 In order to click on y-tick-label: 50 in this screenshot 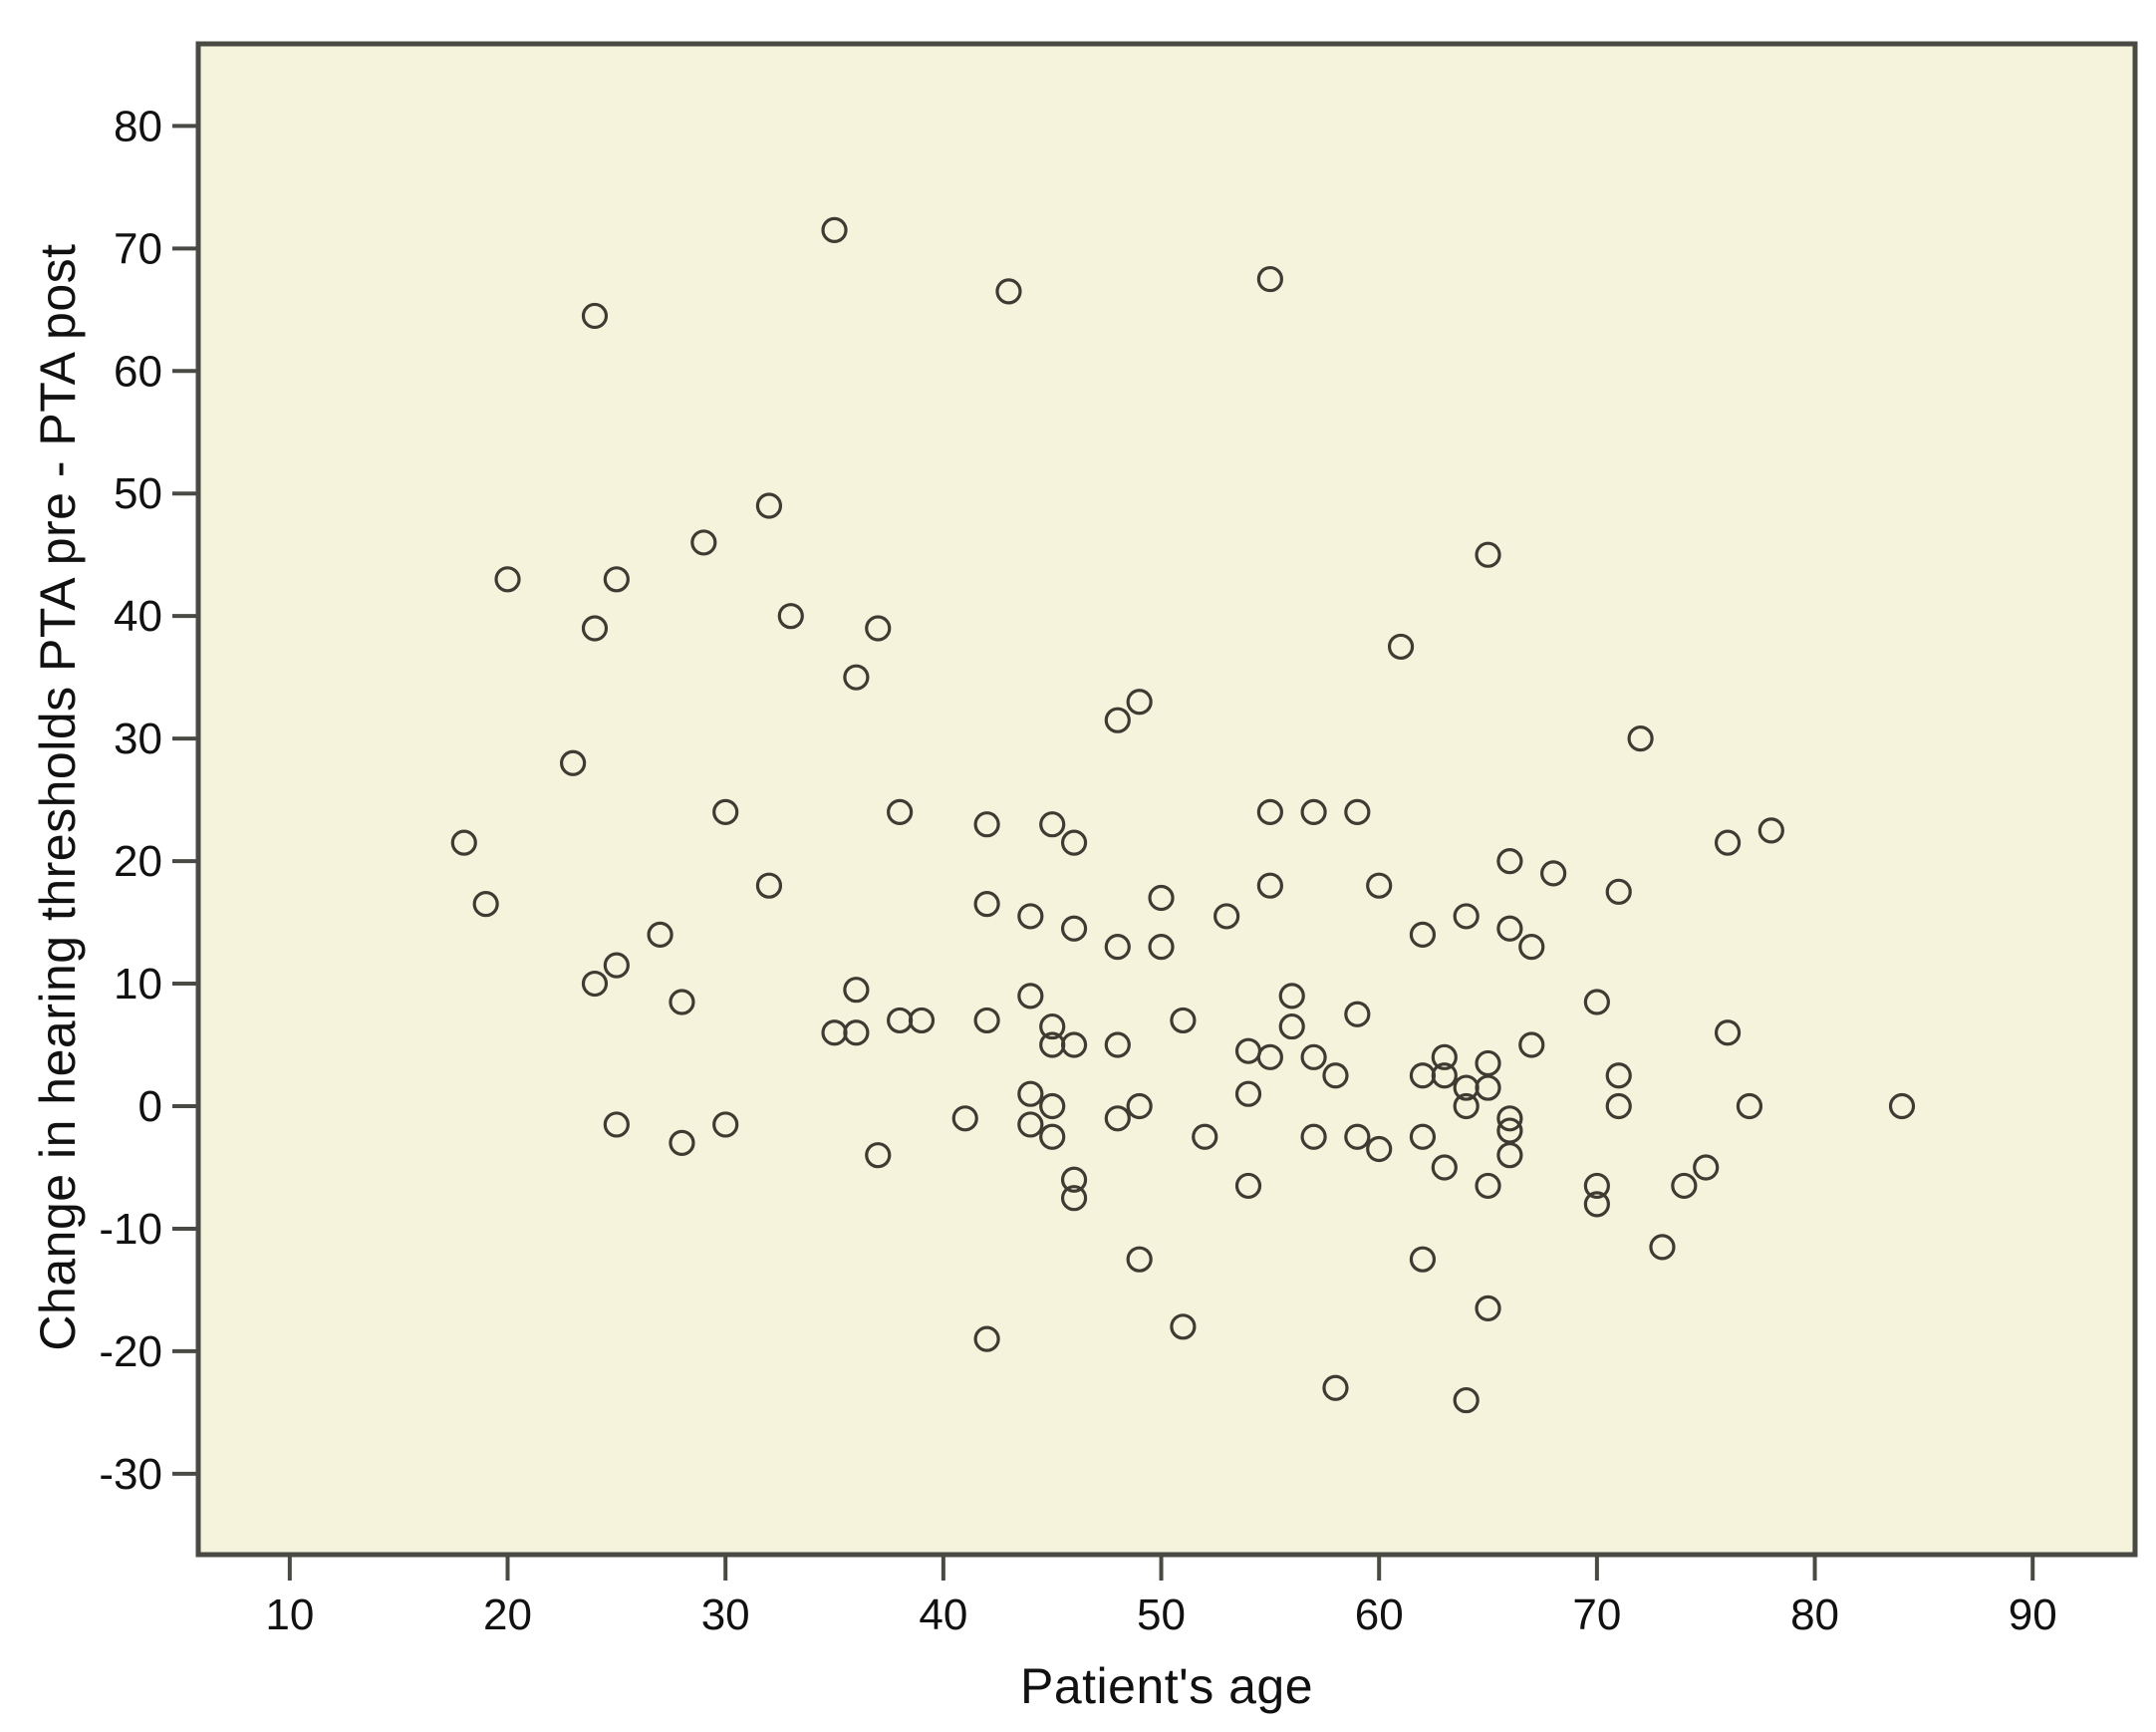, I will do `click(138, 493)`.